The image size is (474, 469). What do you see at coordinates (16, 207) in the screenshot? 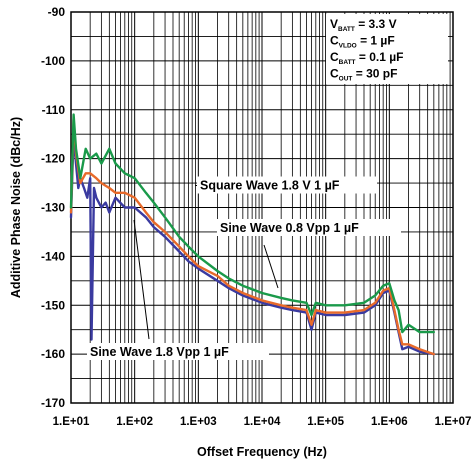
I see `y-axis-title: Additive Phase Noise (dBc/Hz)` at bounding box center [16, 207].